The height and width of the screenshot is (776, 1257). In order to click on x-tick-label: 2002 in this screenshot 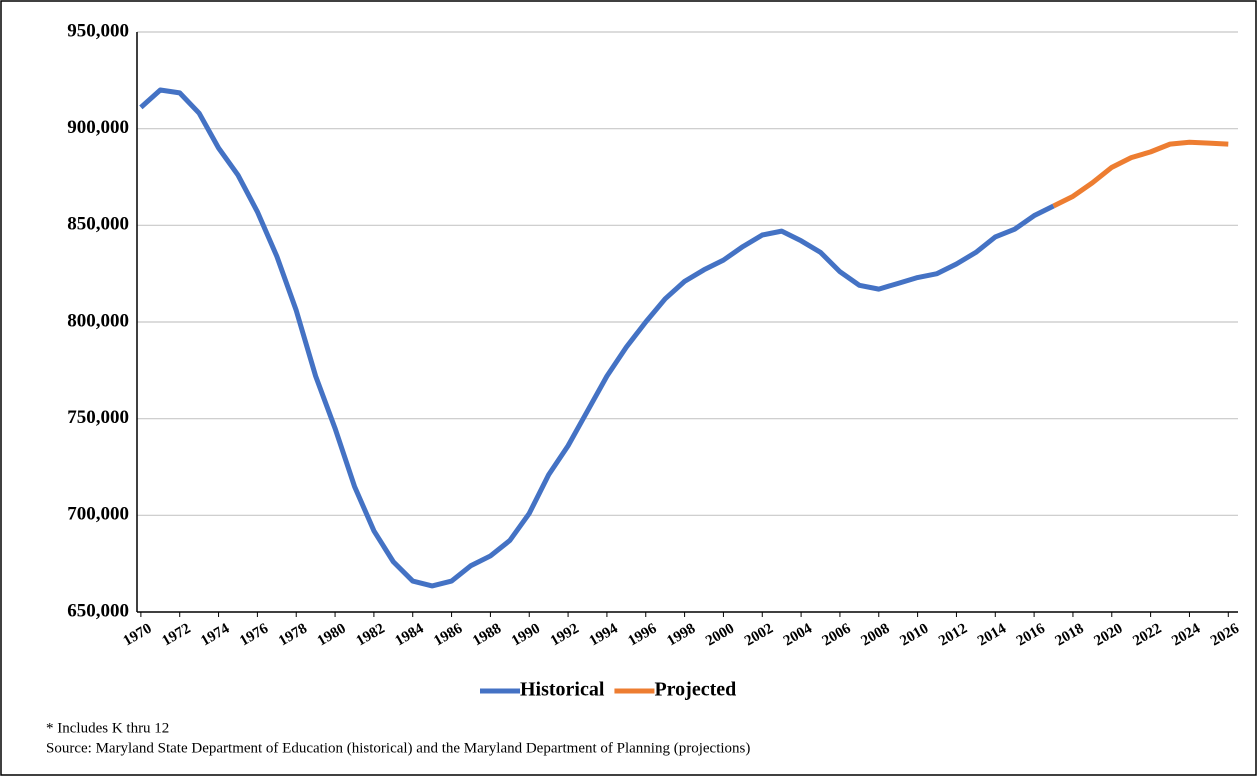, I will do `click(759, 635)`.